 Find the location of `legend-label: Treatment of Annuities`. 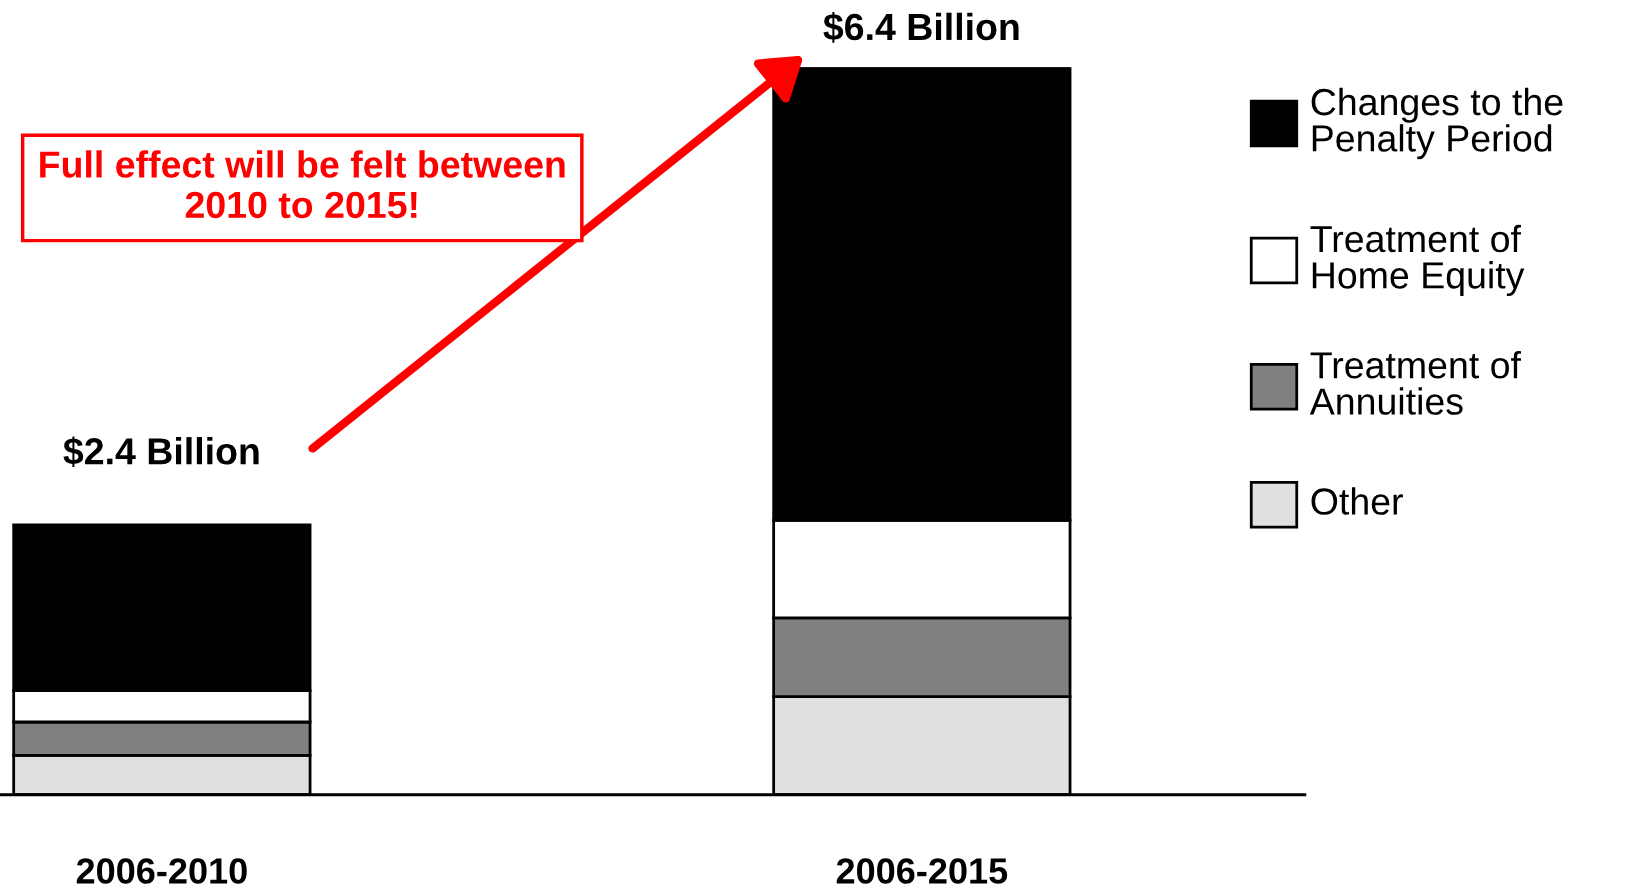

legend-label: Treatment of Annuities is located at coordinates (1415, 383).